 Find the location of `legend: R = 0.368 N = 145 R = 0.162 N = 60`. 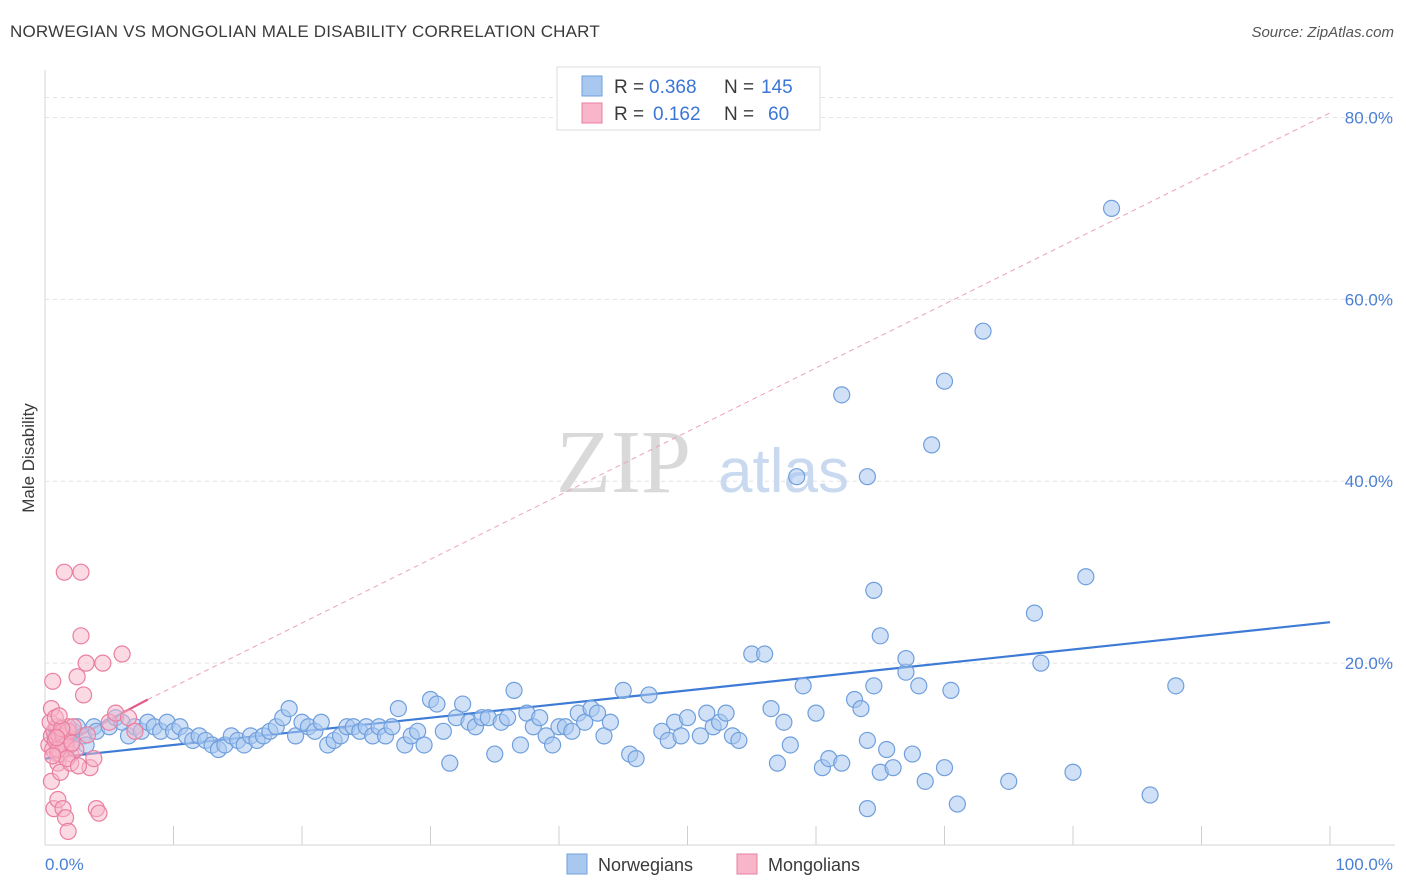

legend: R = 0.368 N = 145 R = 0.162 N = 60 is located at coordinates (688, 98).